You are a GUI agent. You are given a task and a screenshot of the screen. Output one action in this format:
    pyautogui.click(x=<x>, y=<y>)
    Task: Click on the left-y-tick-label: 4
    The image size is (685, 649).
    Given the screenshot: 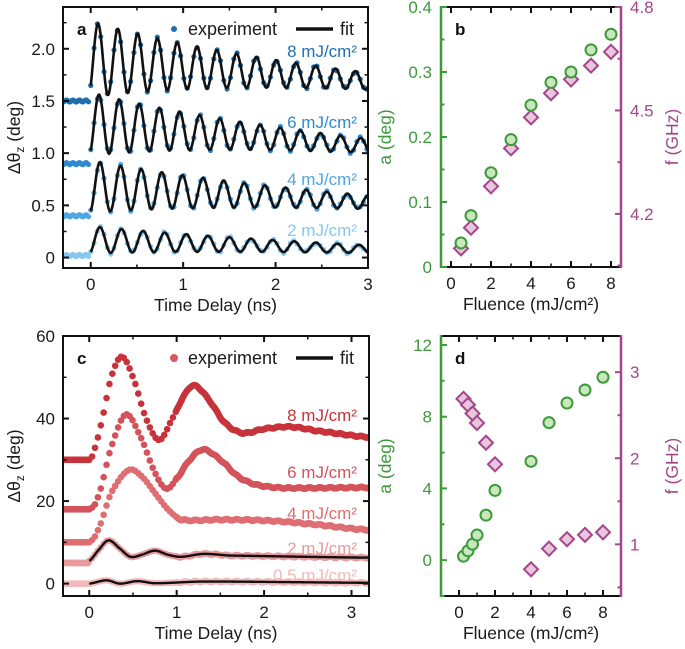 What is the action you would take?
    pyautogui.click(x=427, y=488)
    